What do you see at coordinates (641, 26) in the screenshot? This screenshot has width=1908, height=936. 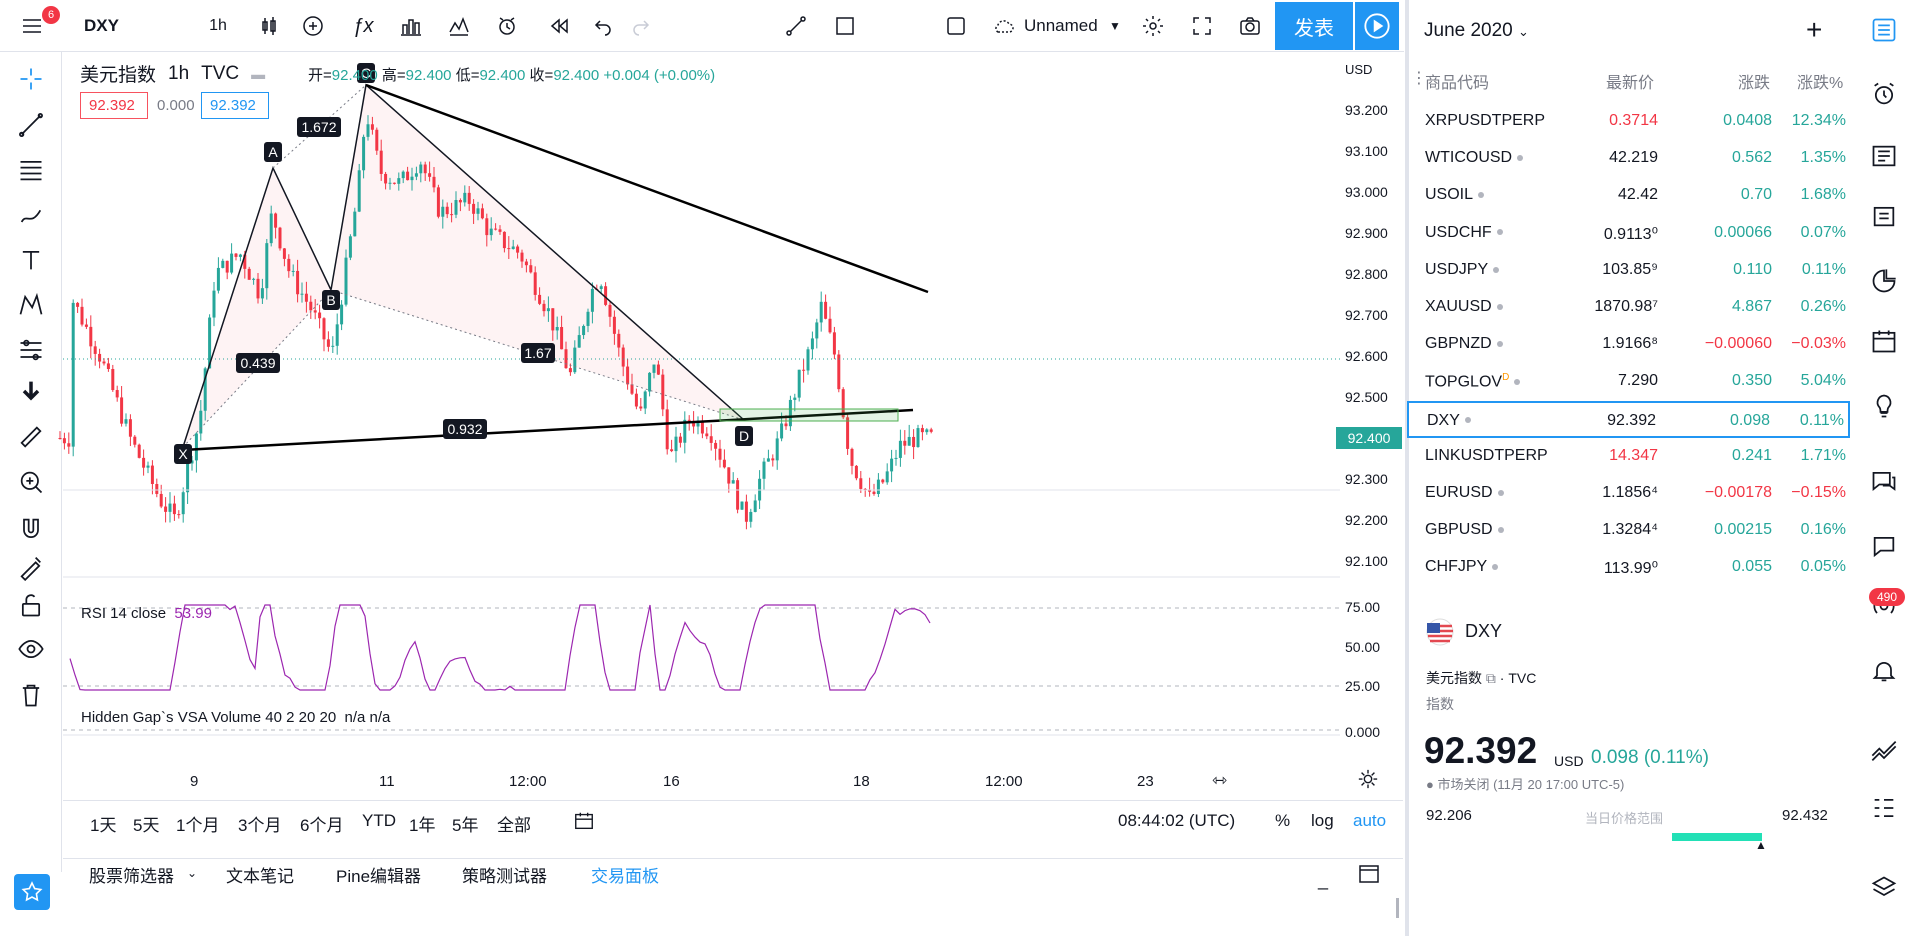 I see `redo-icon` at bounding box center [641, 26].